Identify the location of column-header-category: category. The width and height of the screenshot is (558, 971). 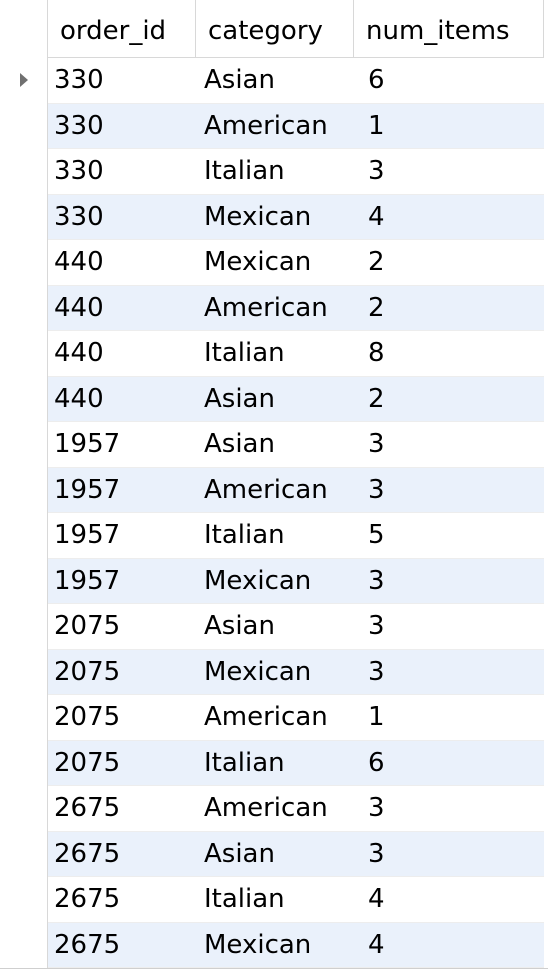
(275, 29).